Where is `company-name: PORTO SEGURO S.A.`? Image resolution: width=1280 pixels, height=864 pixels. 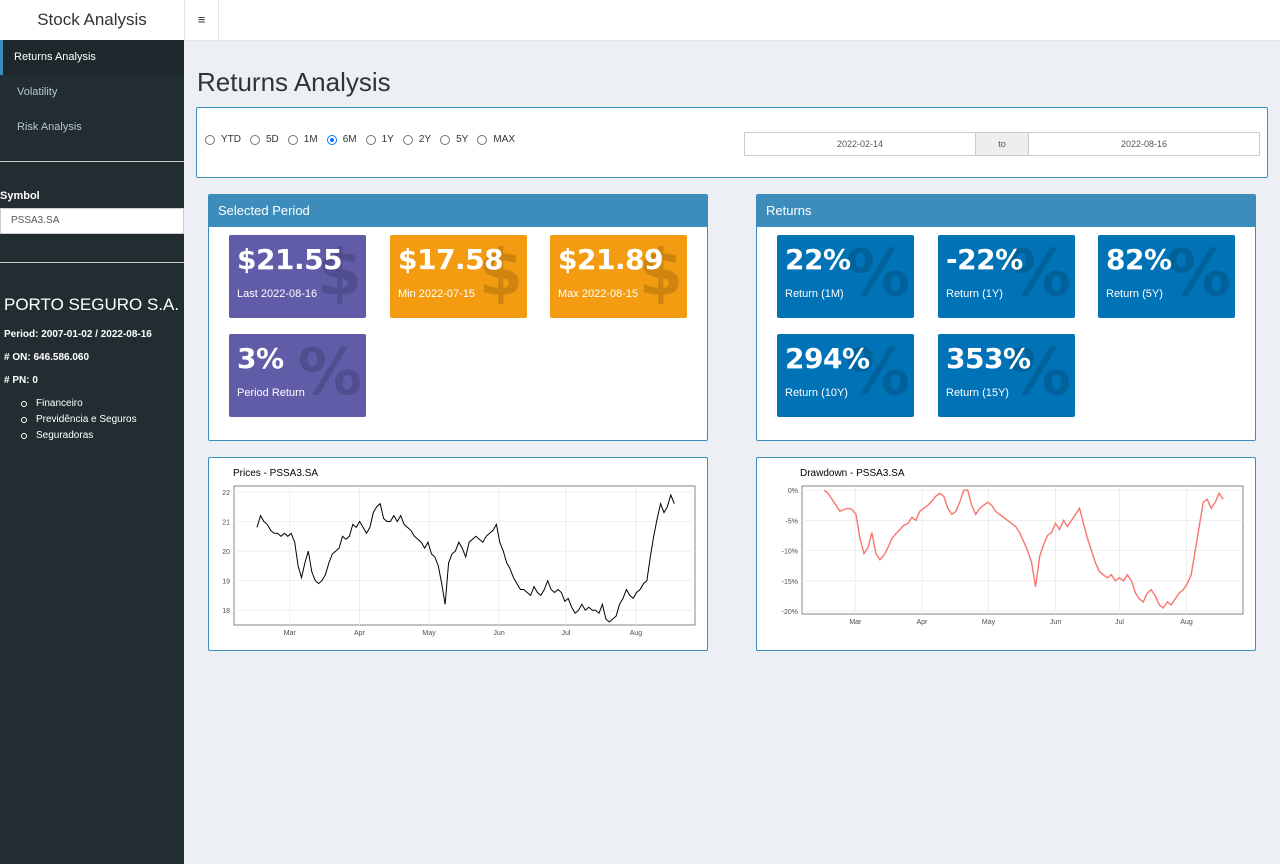 company-name: PORTO SEGURO S.A. is located at coordinates (92, 304).